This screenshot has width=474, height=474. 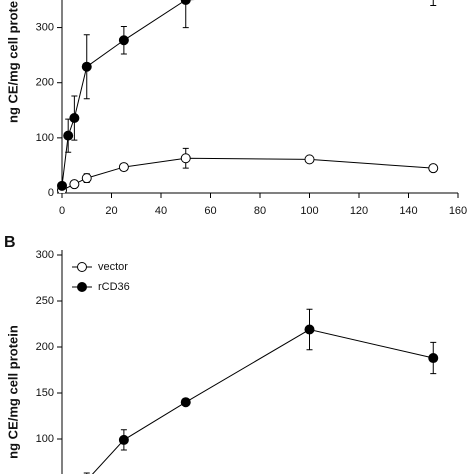 What do you see at coordinates (260, 211) in the screenshot?
I see `x-tick-label: 80` at bounding box center [260, 211].